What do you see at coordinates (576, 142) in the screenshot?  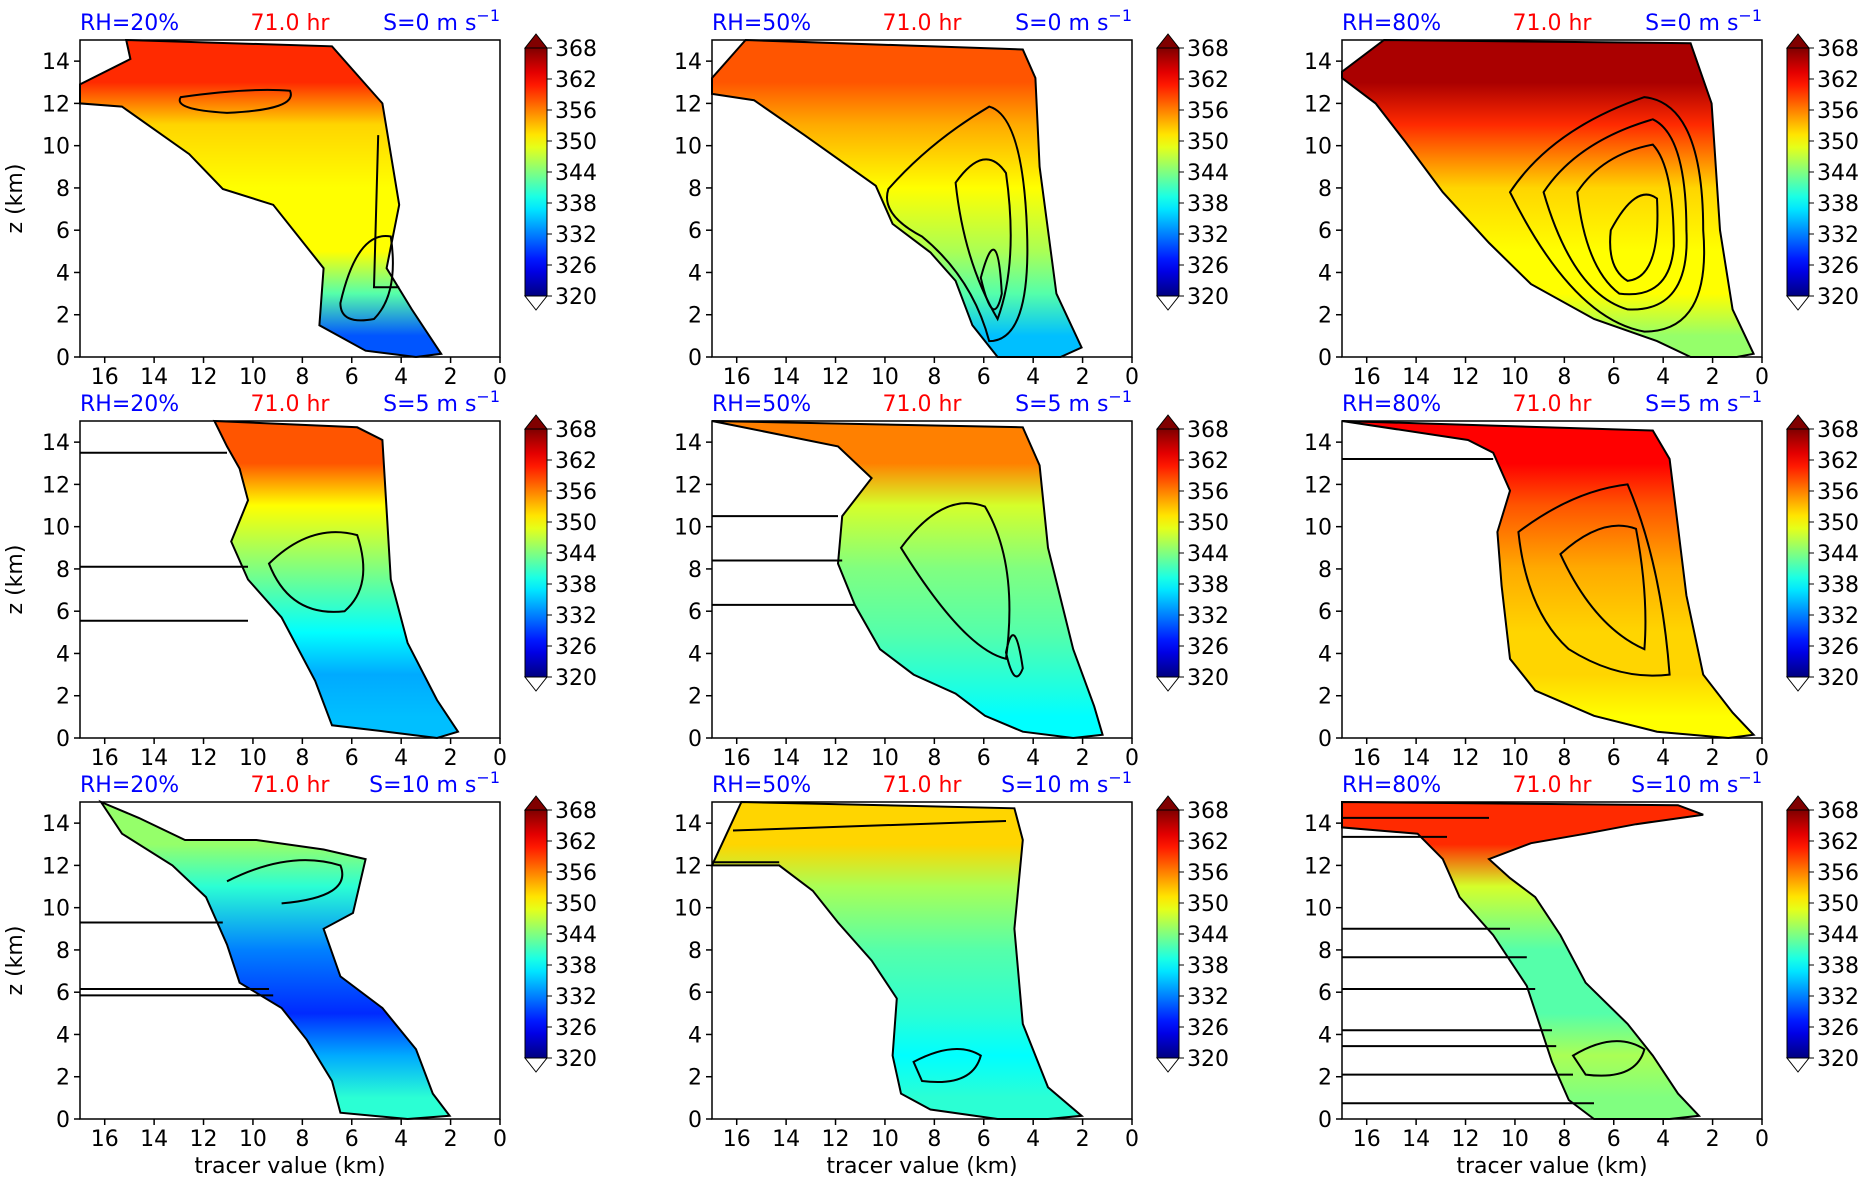 I see `colorbar-tick-label: 350` at bounding box center [576, 142].